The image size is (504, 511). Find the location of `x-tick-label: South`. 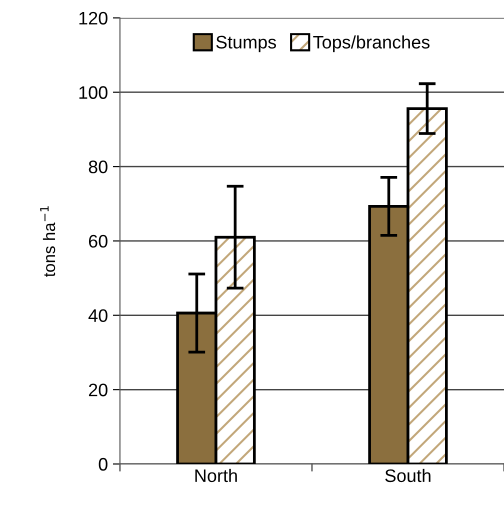

x-tick-label: South is located at coordinates (407, 475).